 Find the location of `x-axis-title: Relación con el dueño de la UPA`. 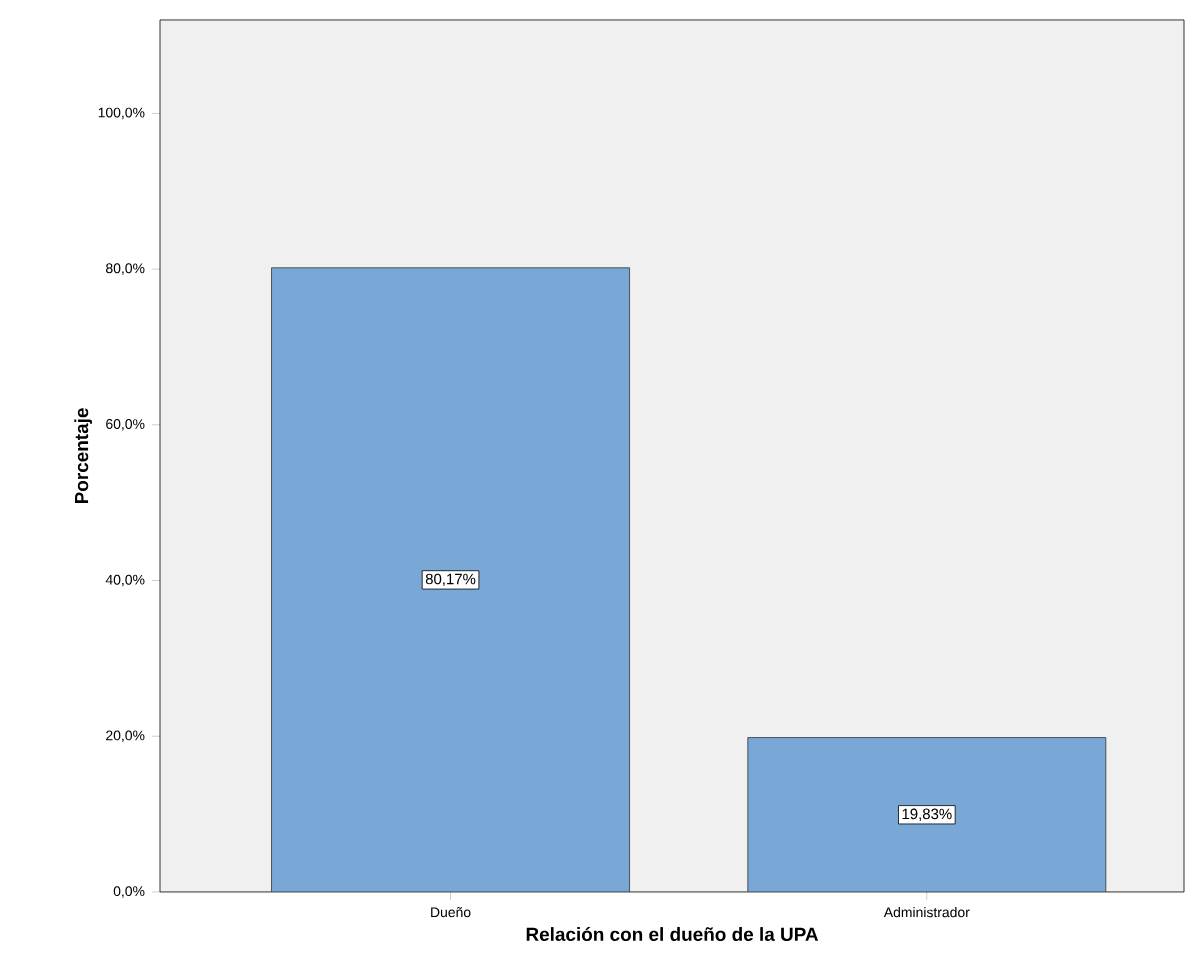

x-axis-title: Relación con el dueño de la UPA is located at coordinates (672, 933).